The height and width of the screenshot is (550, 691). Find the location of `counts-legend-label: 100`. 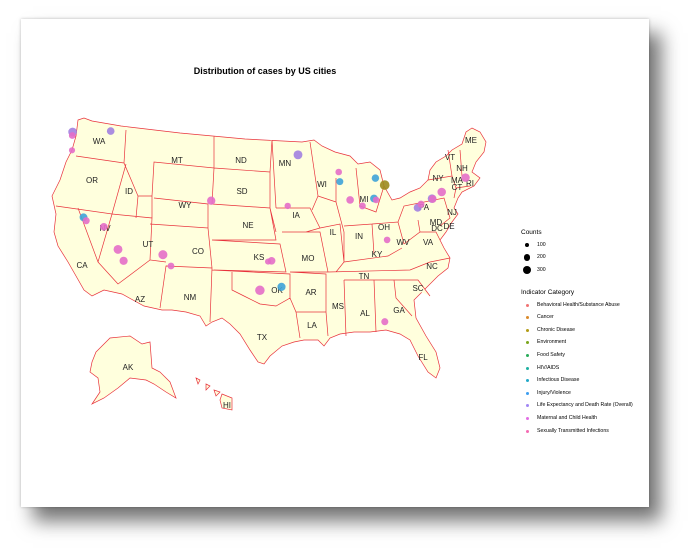

counts-legend-label: 100 is located at coordinates (541, 244).